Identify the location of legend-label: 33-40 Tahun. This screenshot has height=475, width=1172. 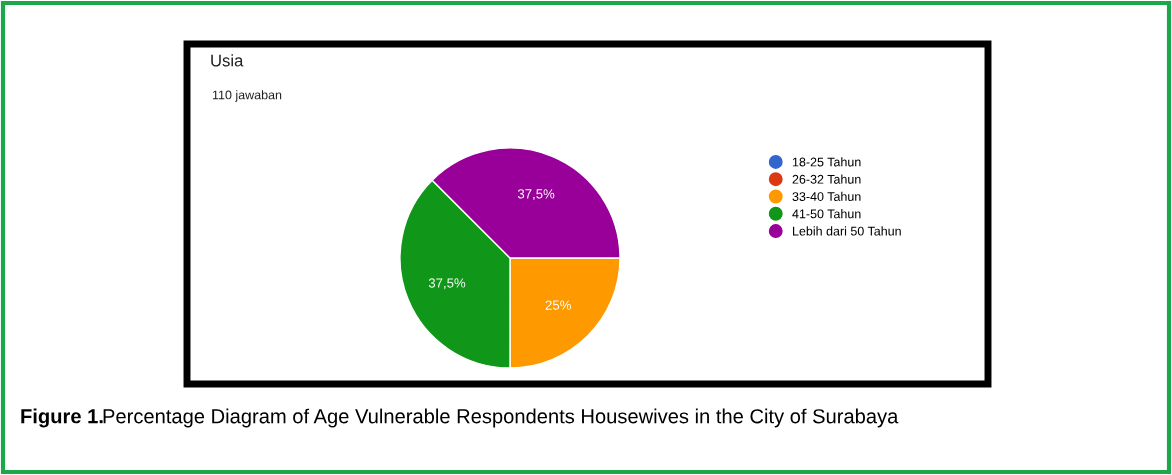
(826, 196).